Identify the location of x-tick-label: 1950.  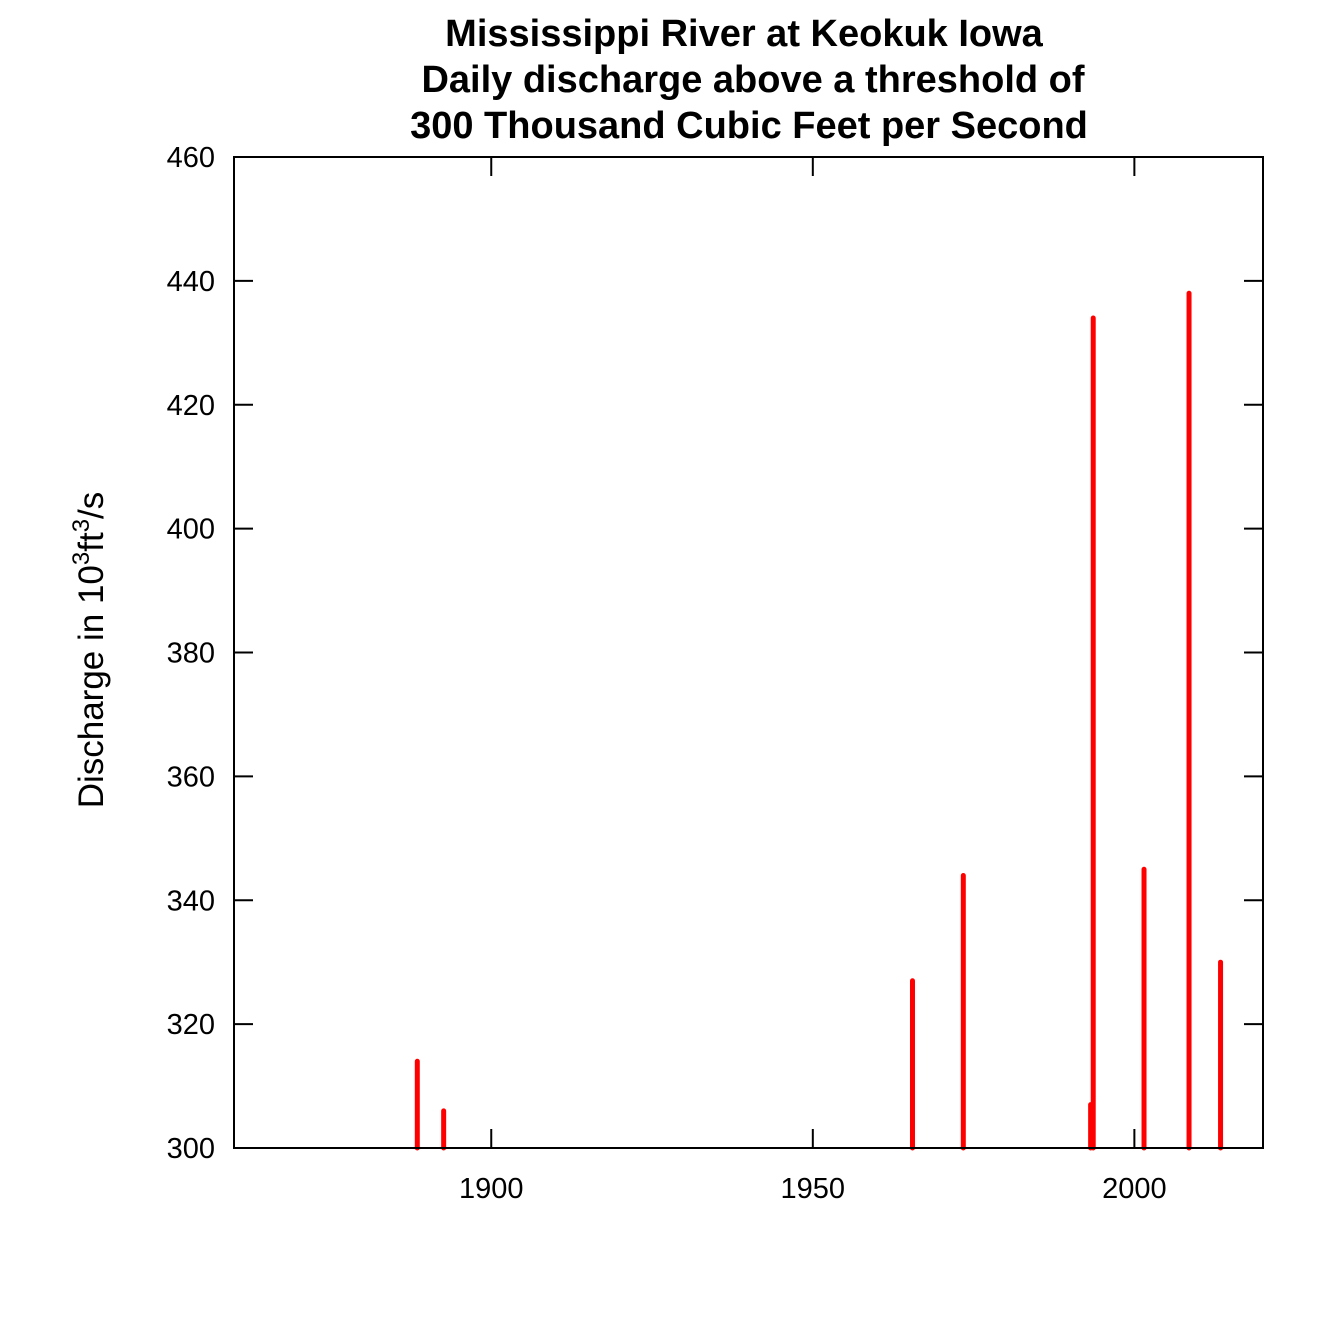
(813, 1189).